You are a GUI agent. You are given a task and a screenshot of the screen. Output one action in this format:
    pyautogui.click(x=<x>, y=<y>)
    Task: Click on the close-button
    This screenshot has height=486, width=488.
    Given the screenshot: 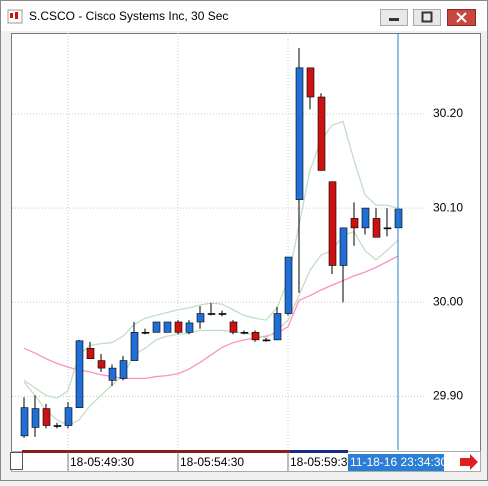 What is the action you would take?
    pyautogui.click(x=461, y=17)
    